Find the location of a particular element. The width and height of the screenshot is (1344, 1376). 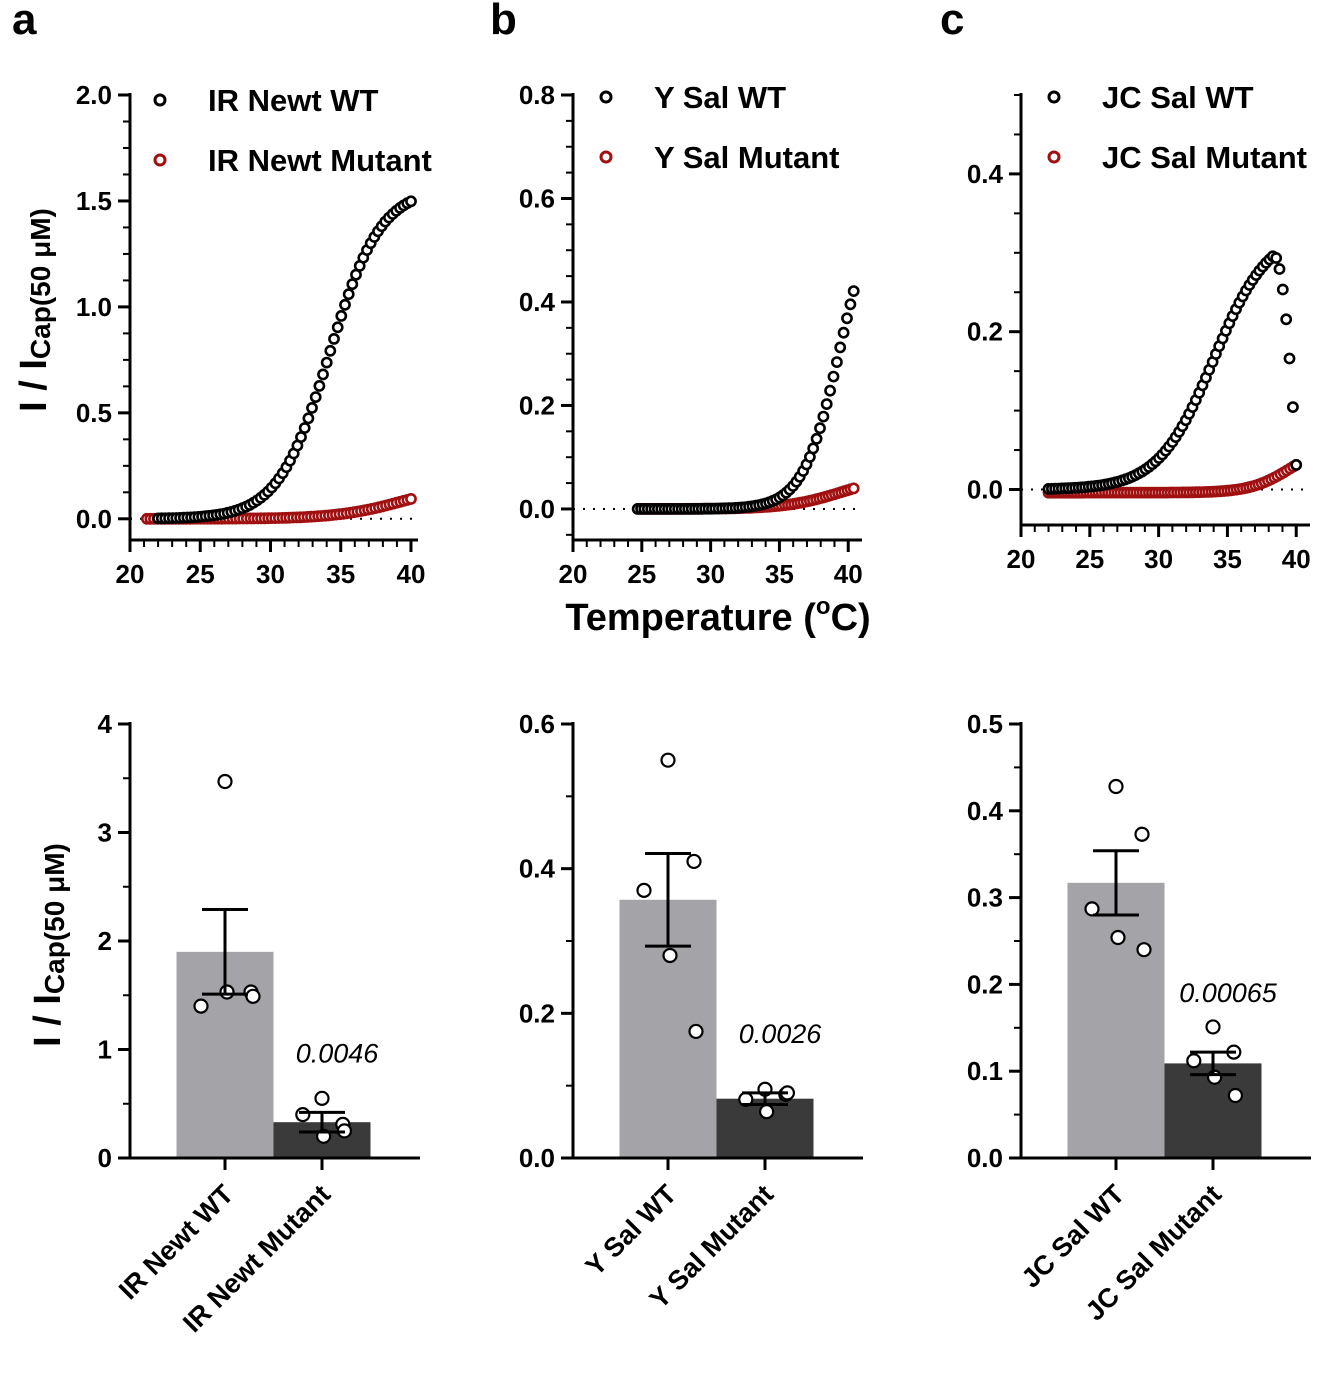

legend-label: IR Newt Mutant is located at coordinates (320, 160).